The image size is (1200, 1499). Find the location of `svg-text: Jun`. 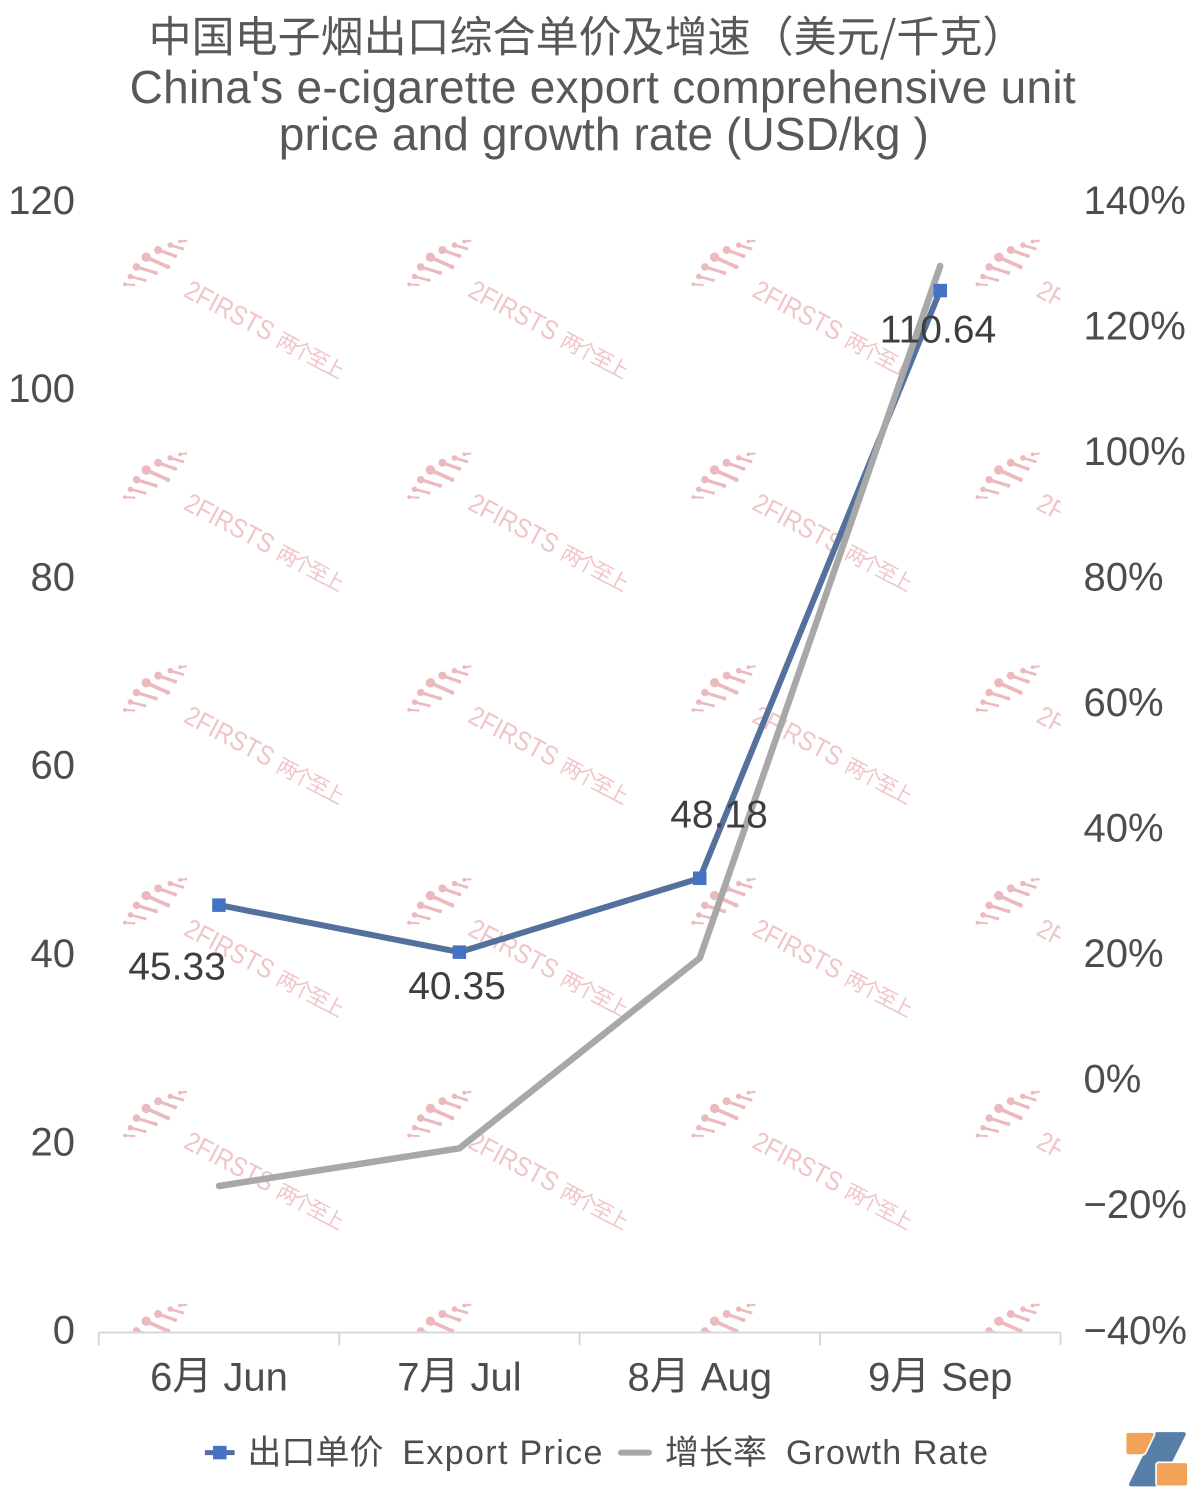

svg-text: Jun is located at coordinates (255, 1378).